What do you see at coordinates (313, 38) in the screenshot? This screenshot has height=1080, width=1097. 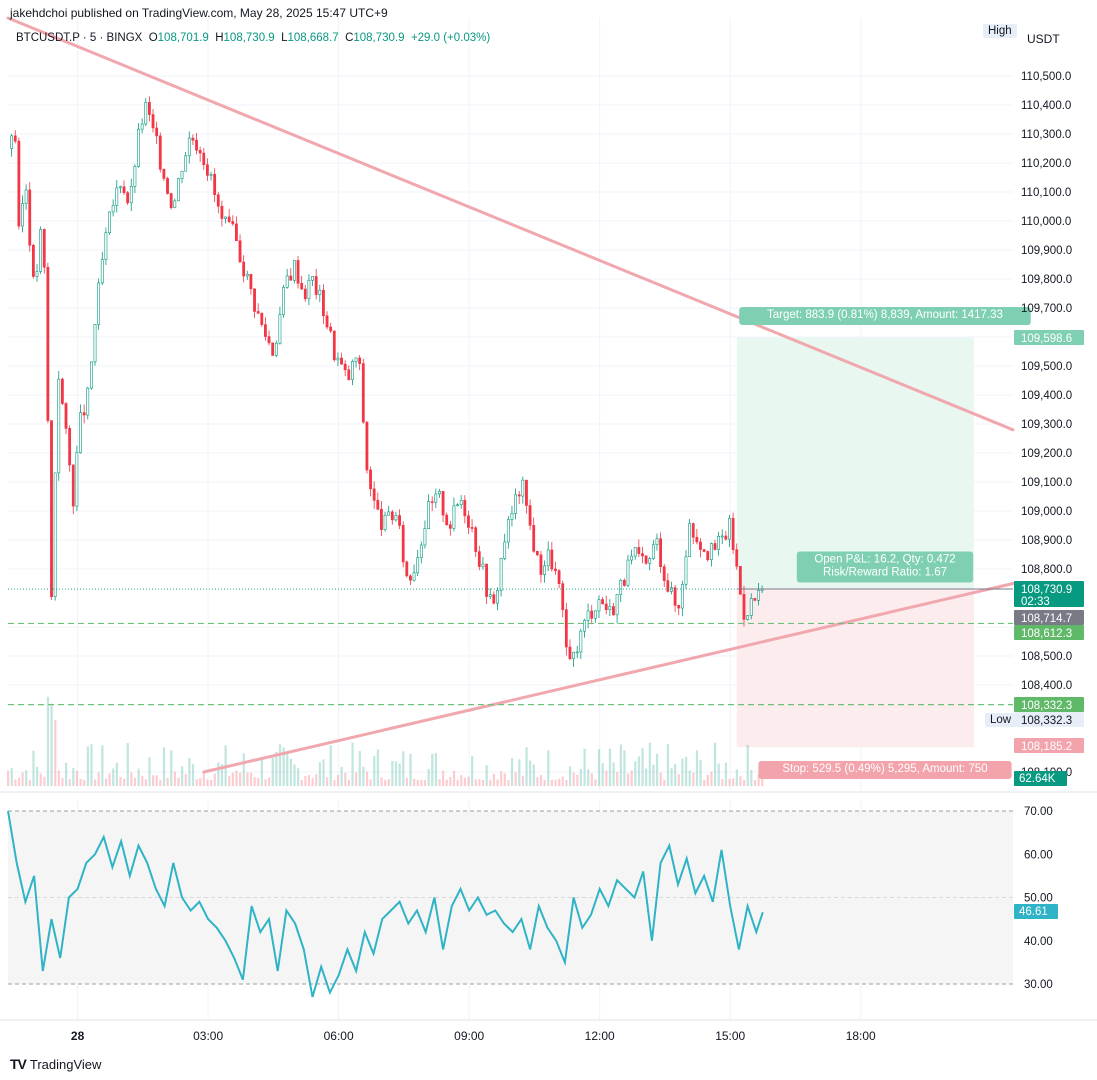 I see `low-value: 108,668.7` at bounding box center [313, 38].